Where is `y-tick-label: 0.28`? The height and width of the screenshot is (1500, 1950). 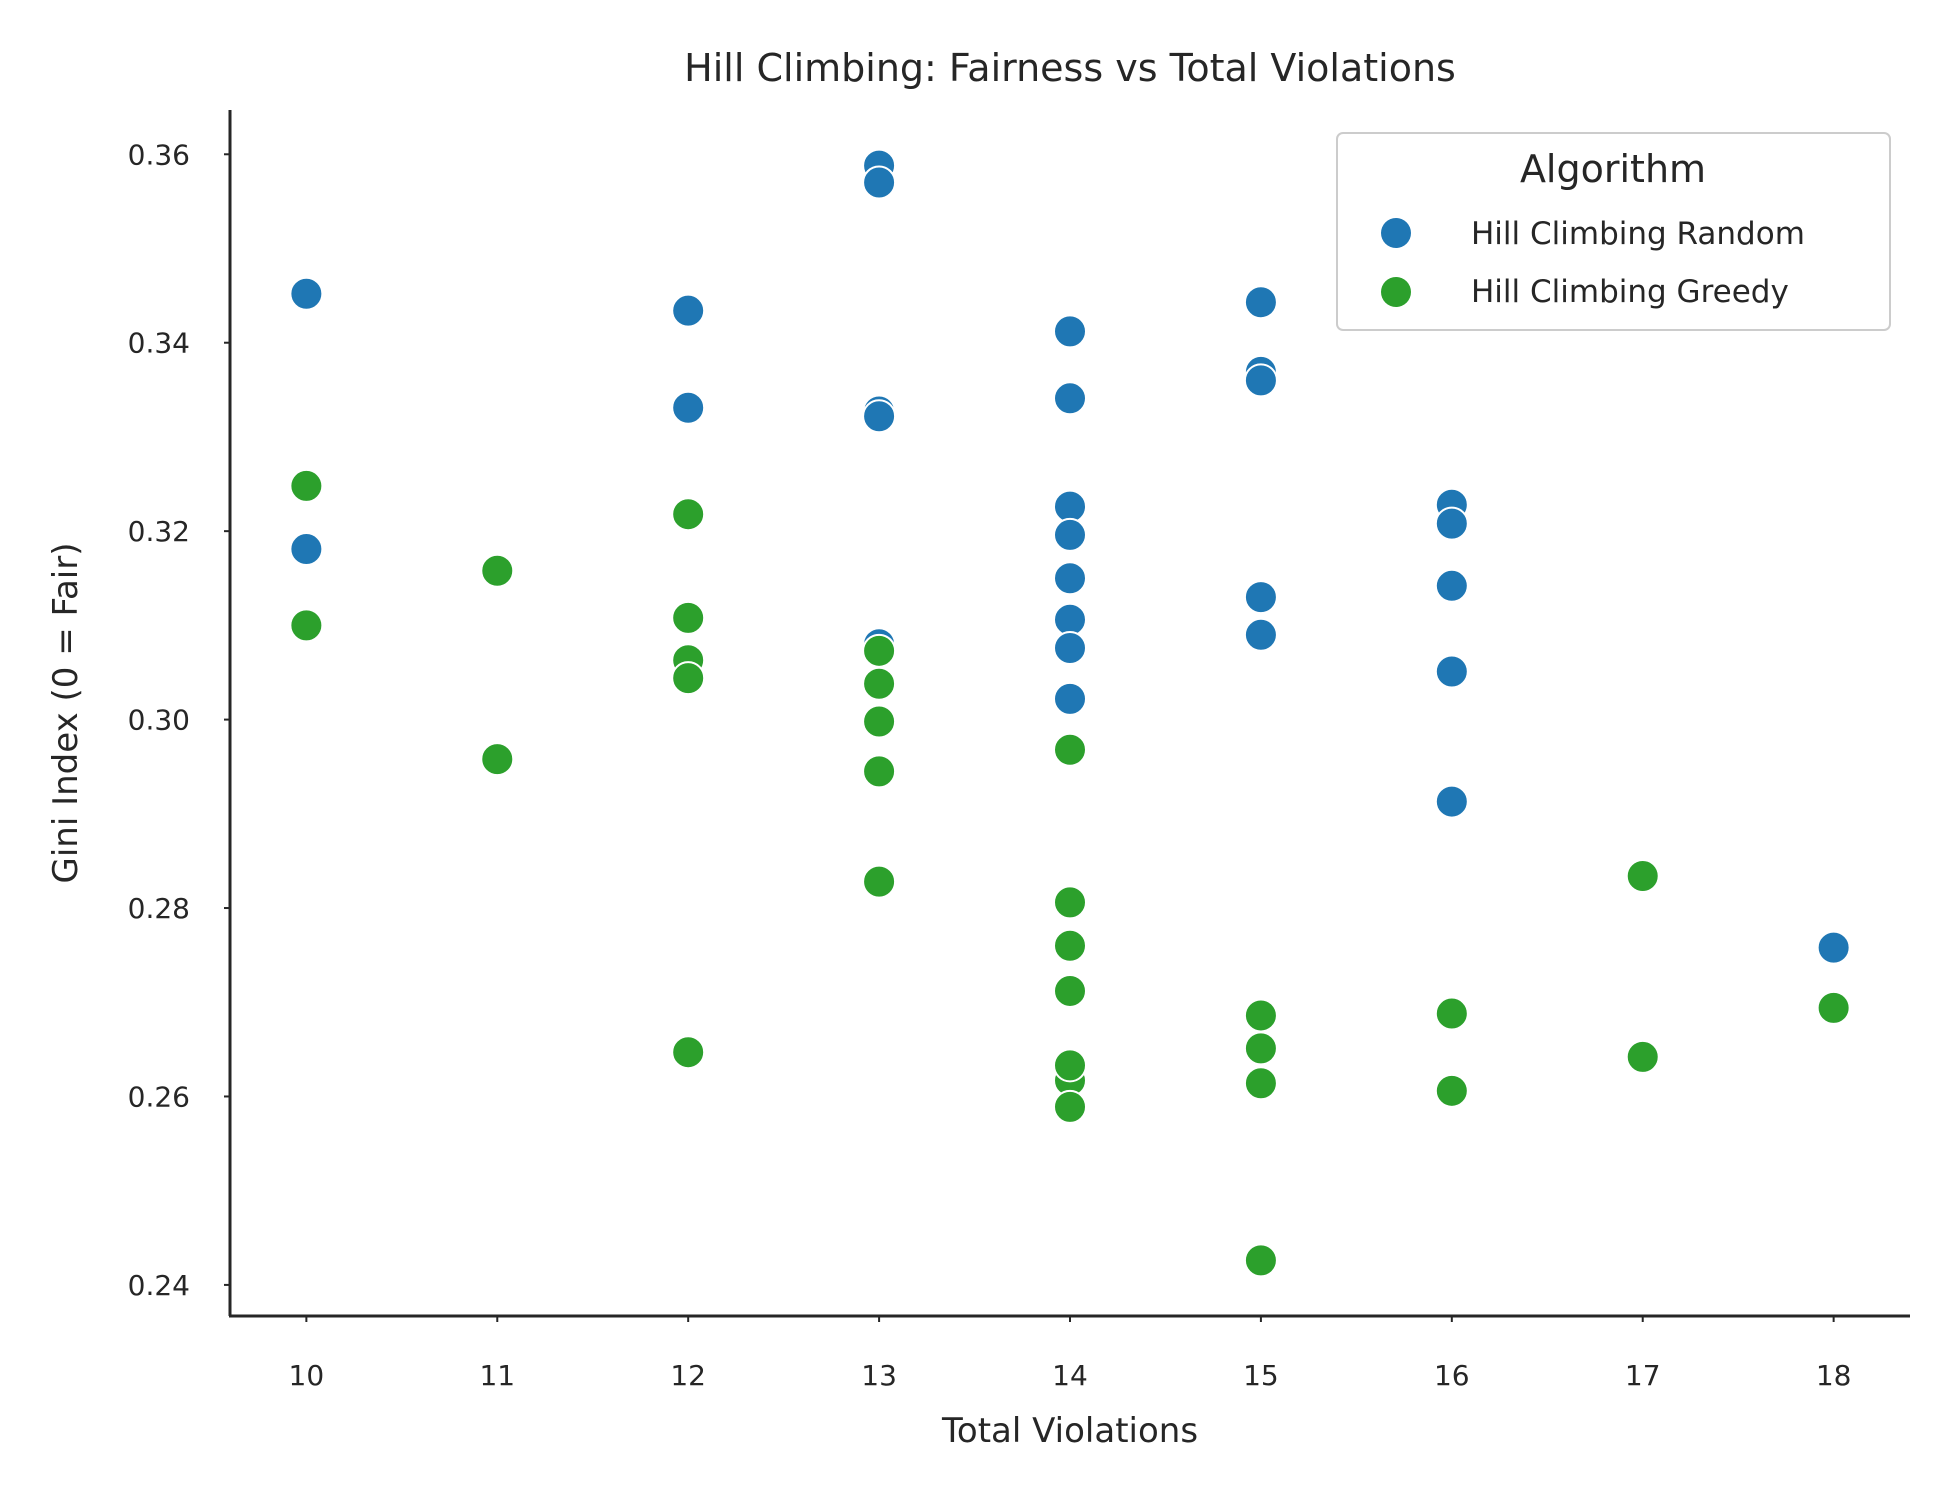
y-tick-label: 0.28 is located at coordinates (159, 908).